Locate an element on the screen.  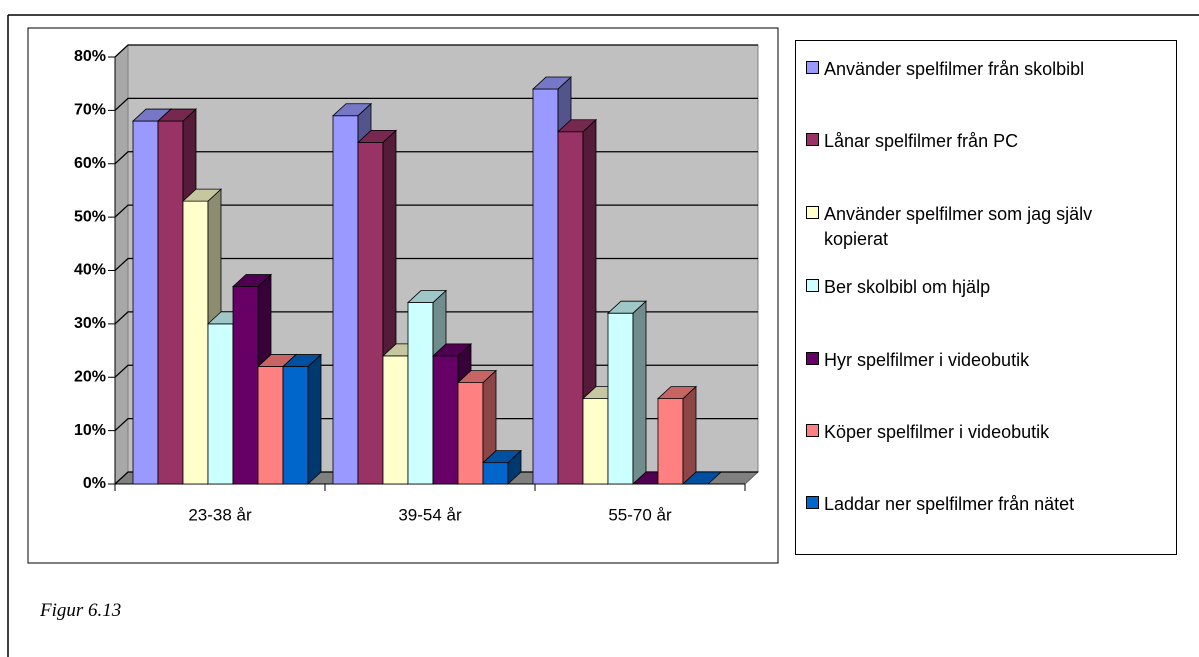
y-tick-label: 50% is located at coordinates (90, 216).